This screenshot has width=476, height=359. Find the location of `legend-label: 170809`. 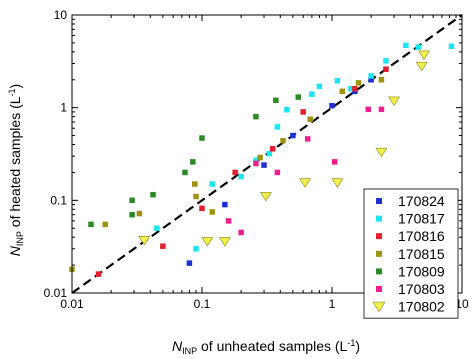

legend-label: 170809 is located at coordinates (421, 271).